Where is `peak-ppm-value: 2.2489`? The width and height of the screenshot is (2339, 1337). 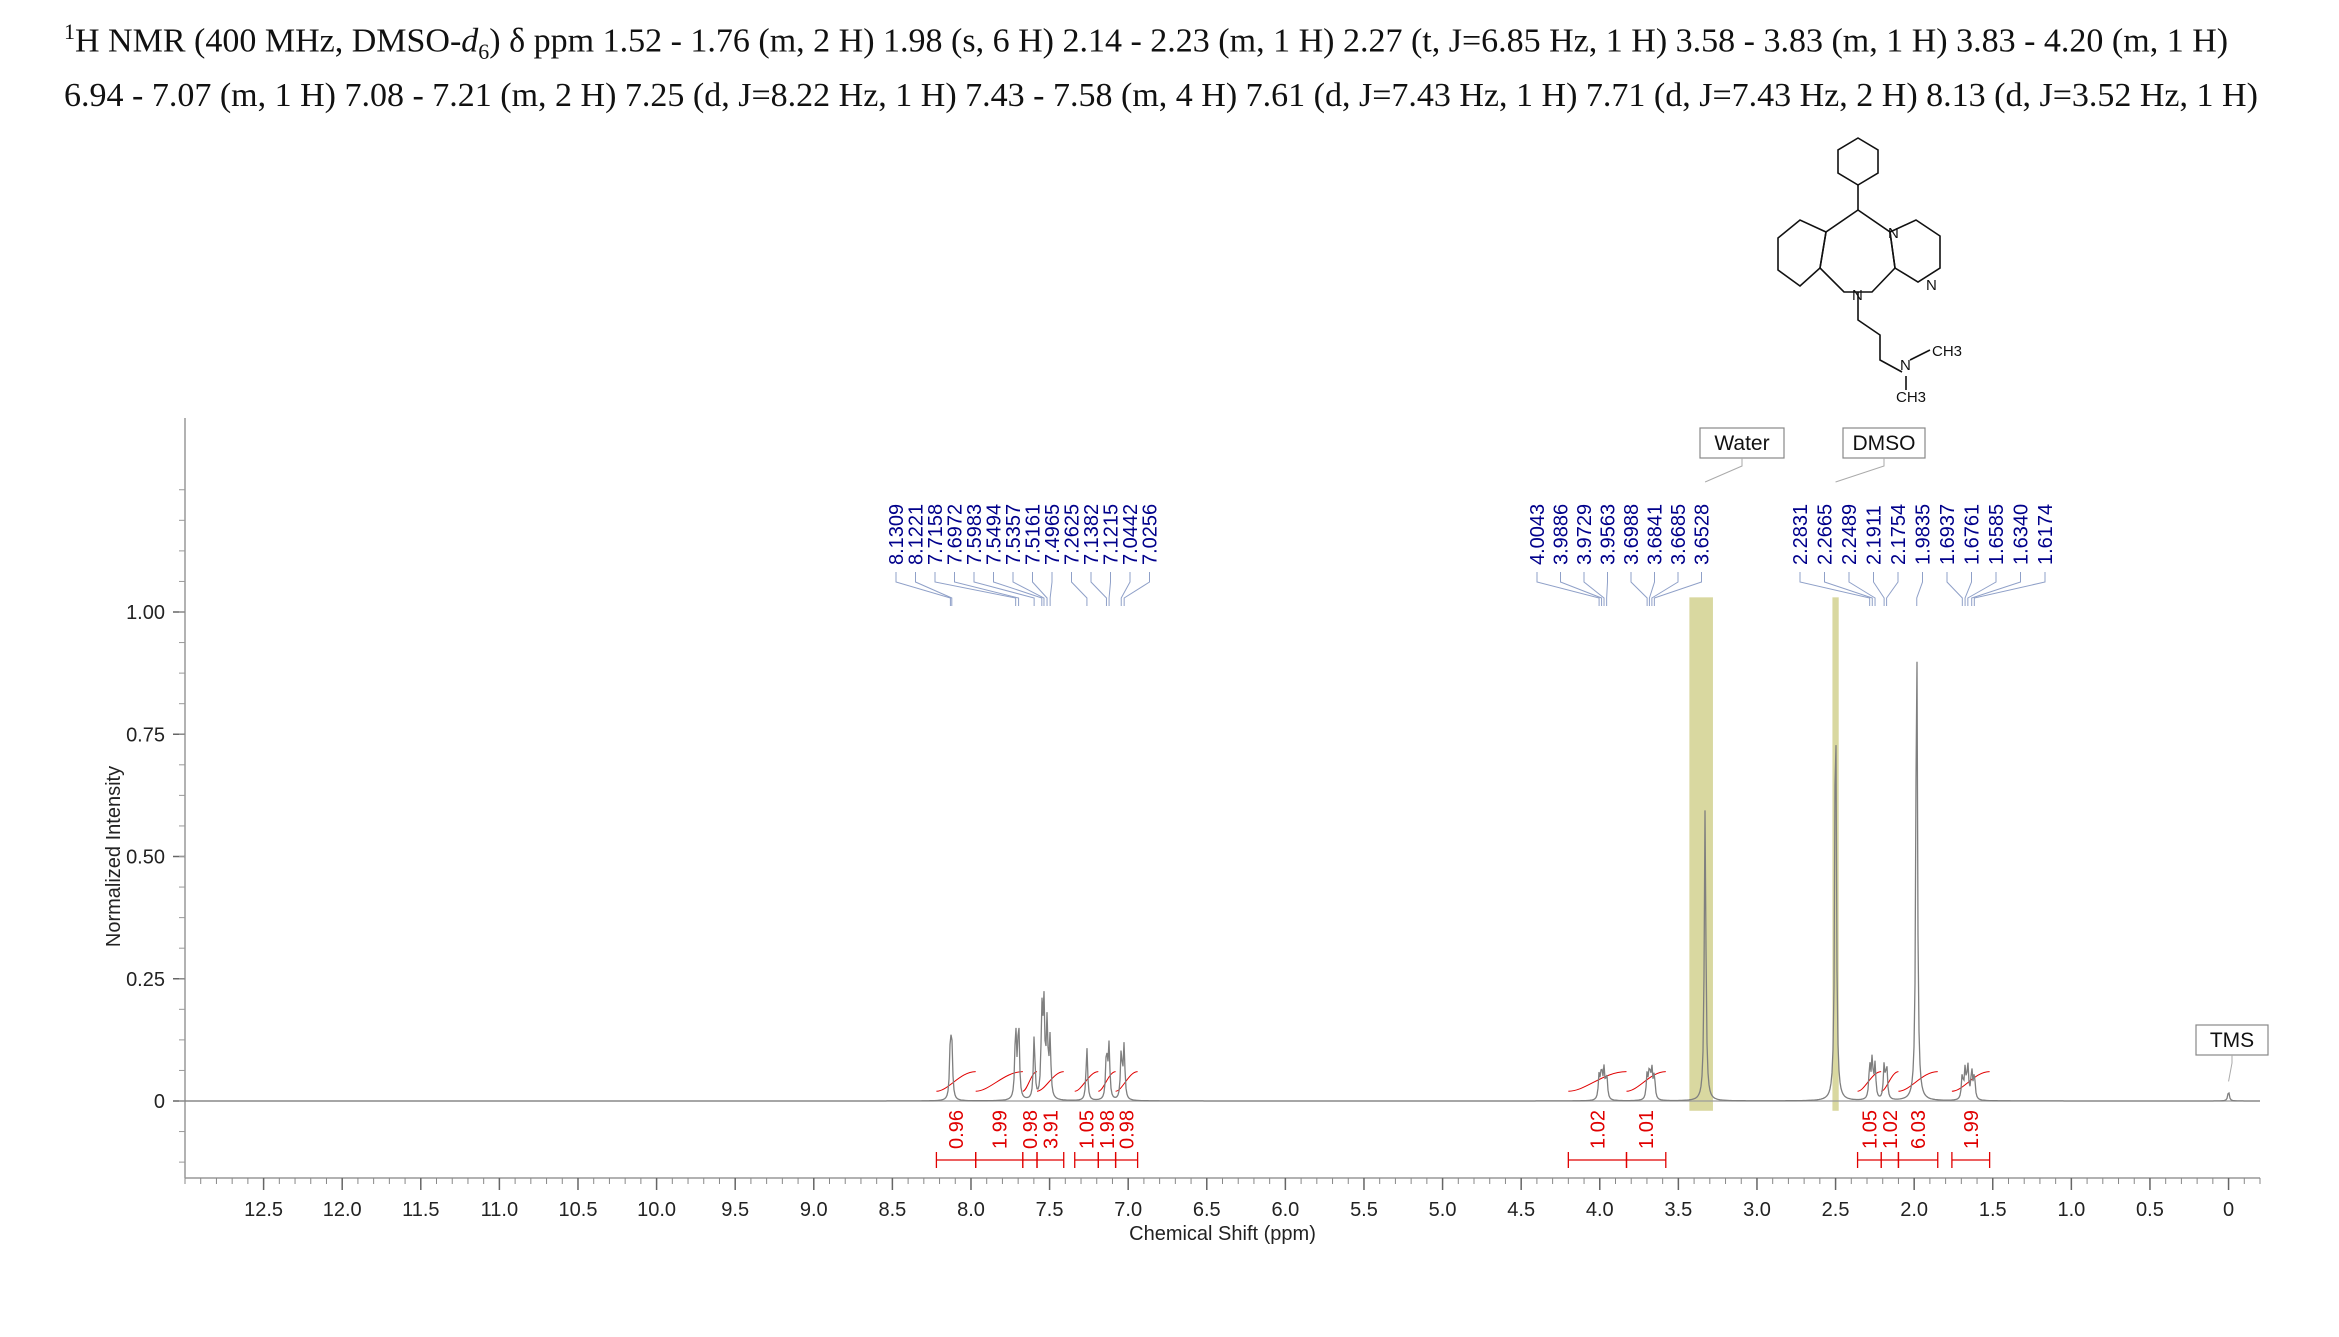
peak-ppm-value: 2.2489 is located at coordinates (1850, 534).